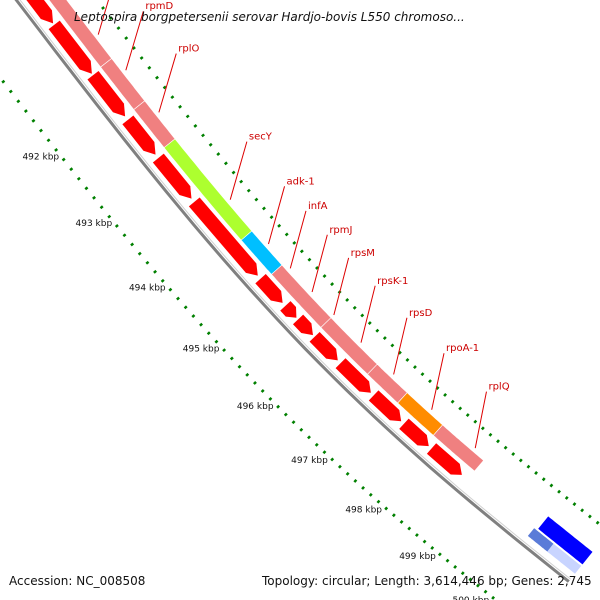 The height and width of the screenshot is (600, 600). Describe the element at coordinates (40, 158) in the screenshot. I see `kbp-label: 492 kbp` at that location.